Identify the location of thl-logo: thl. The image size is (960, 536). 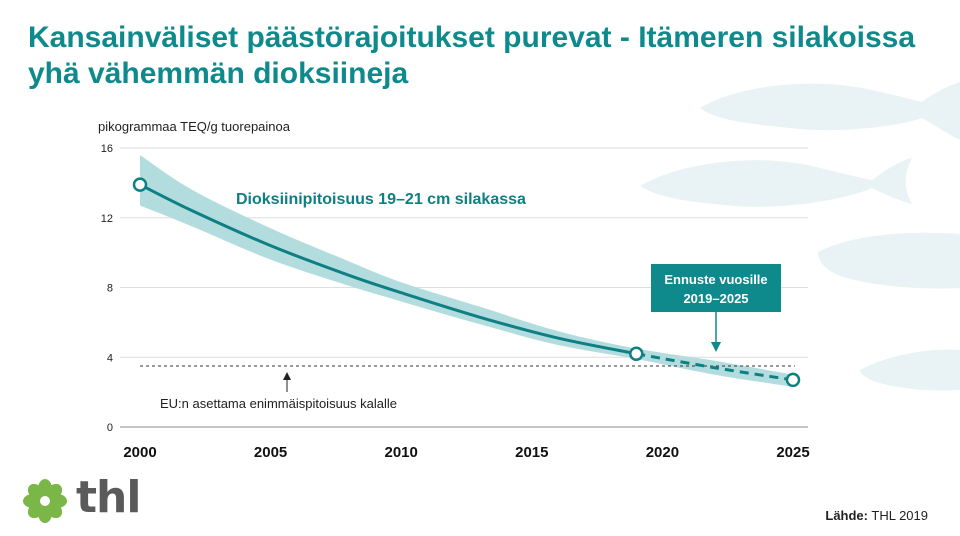
(87, 498).